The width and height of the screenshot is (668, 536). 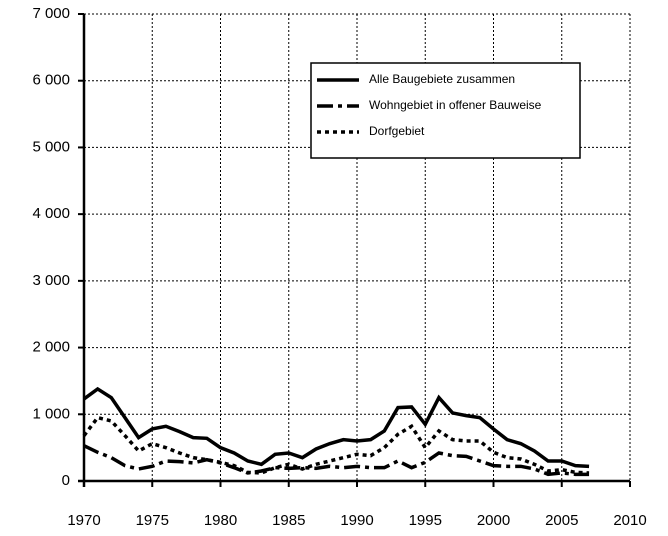 What do you see at coordinates (83, 520) in the screenshot?
I see `x-tick-label: 1970` at bounding box center [83, 520].